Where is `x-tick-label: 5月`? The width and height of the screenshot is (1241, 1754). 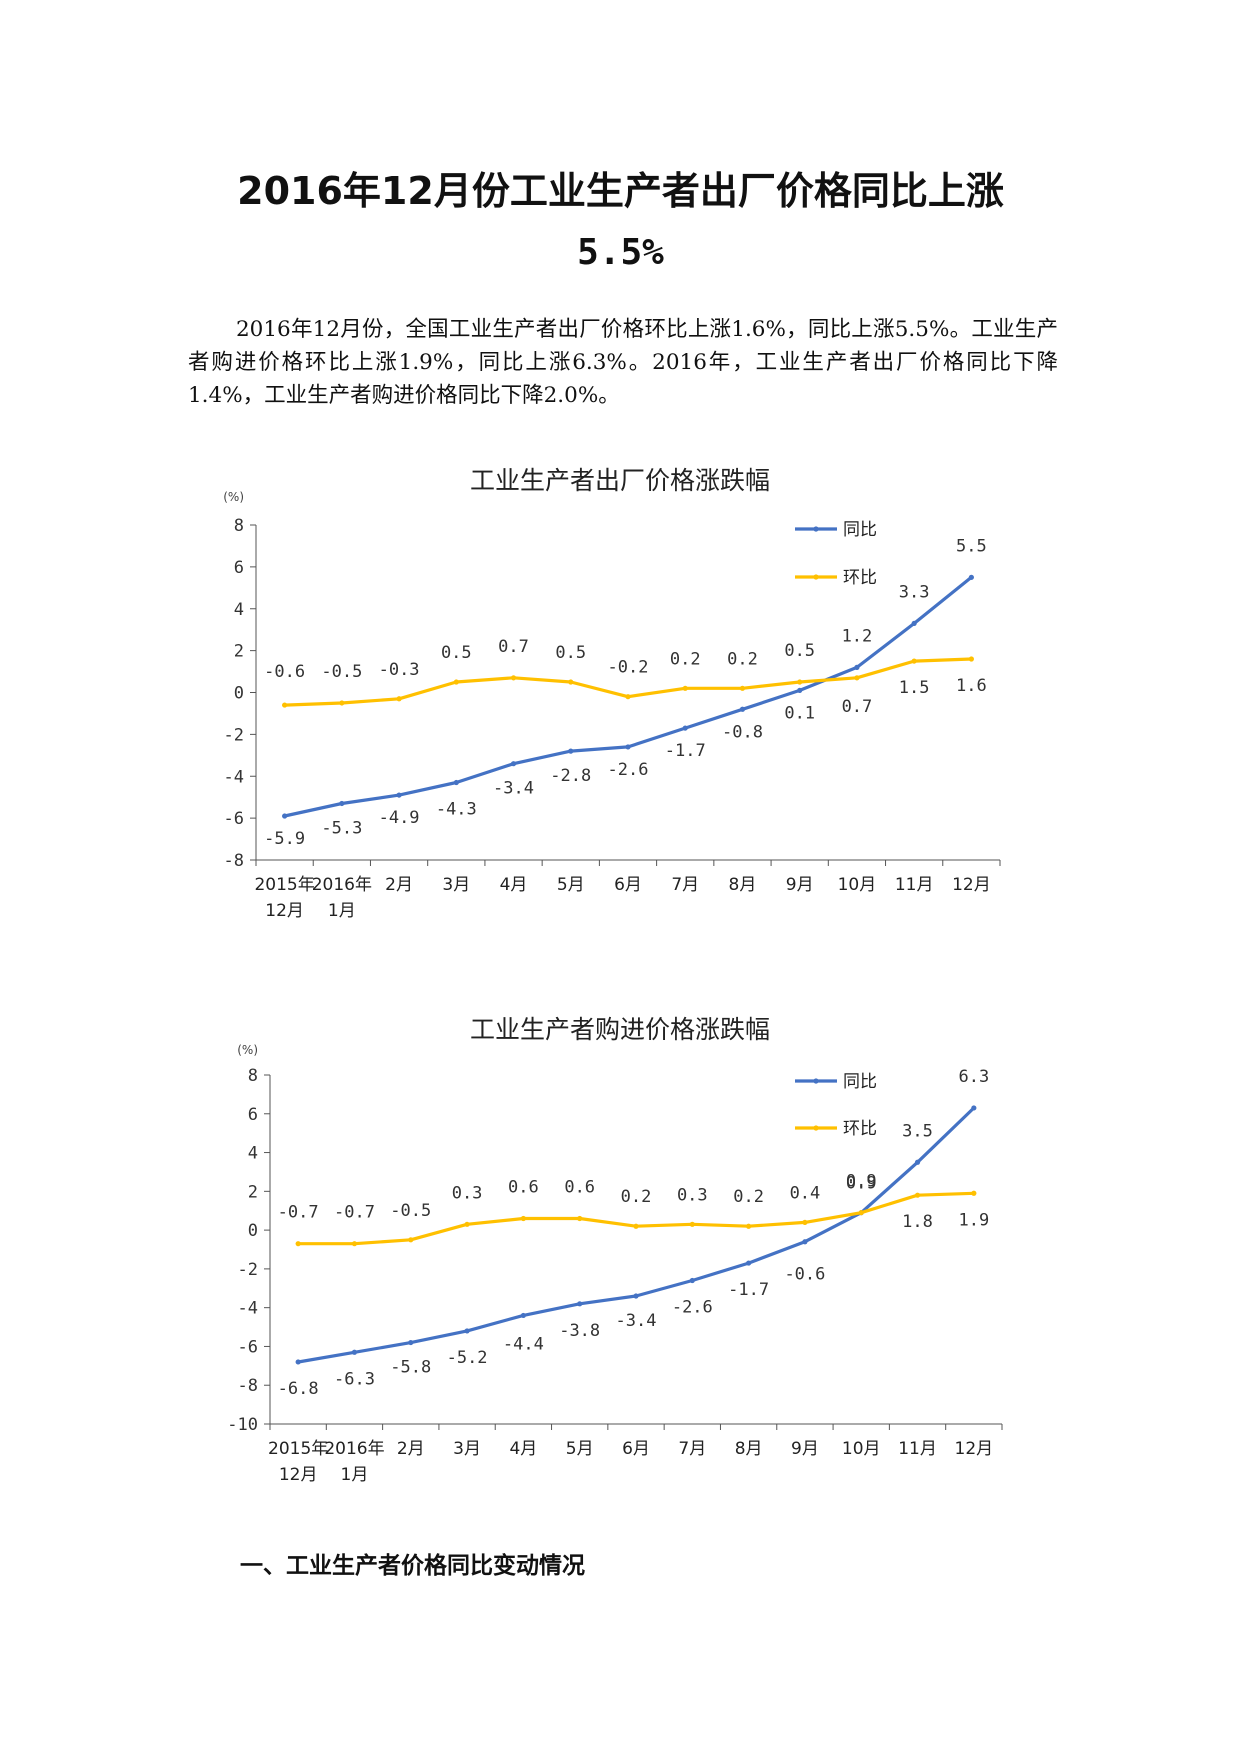 x-tick-label: 5月 is located at coordinates (580, 1449).